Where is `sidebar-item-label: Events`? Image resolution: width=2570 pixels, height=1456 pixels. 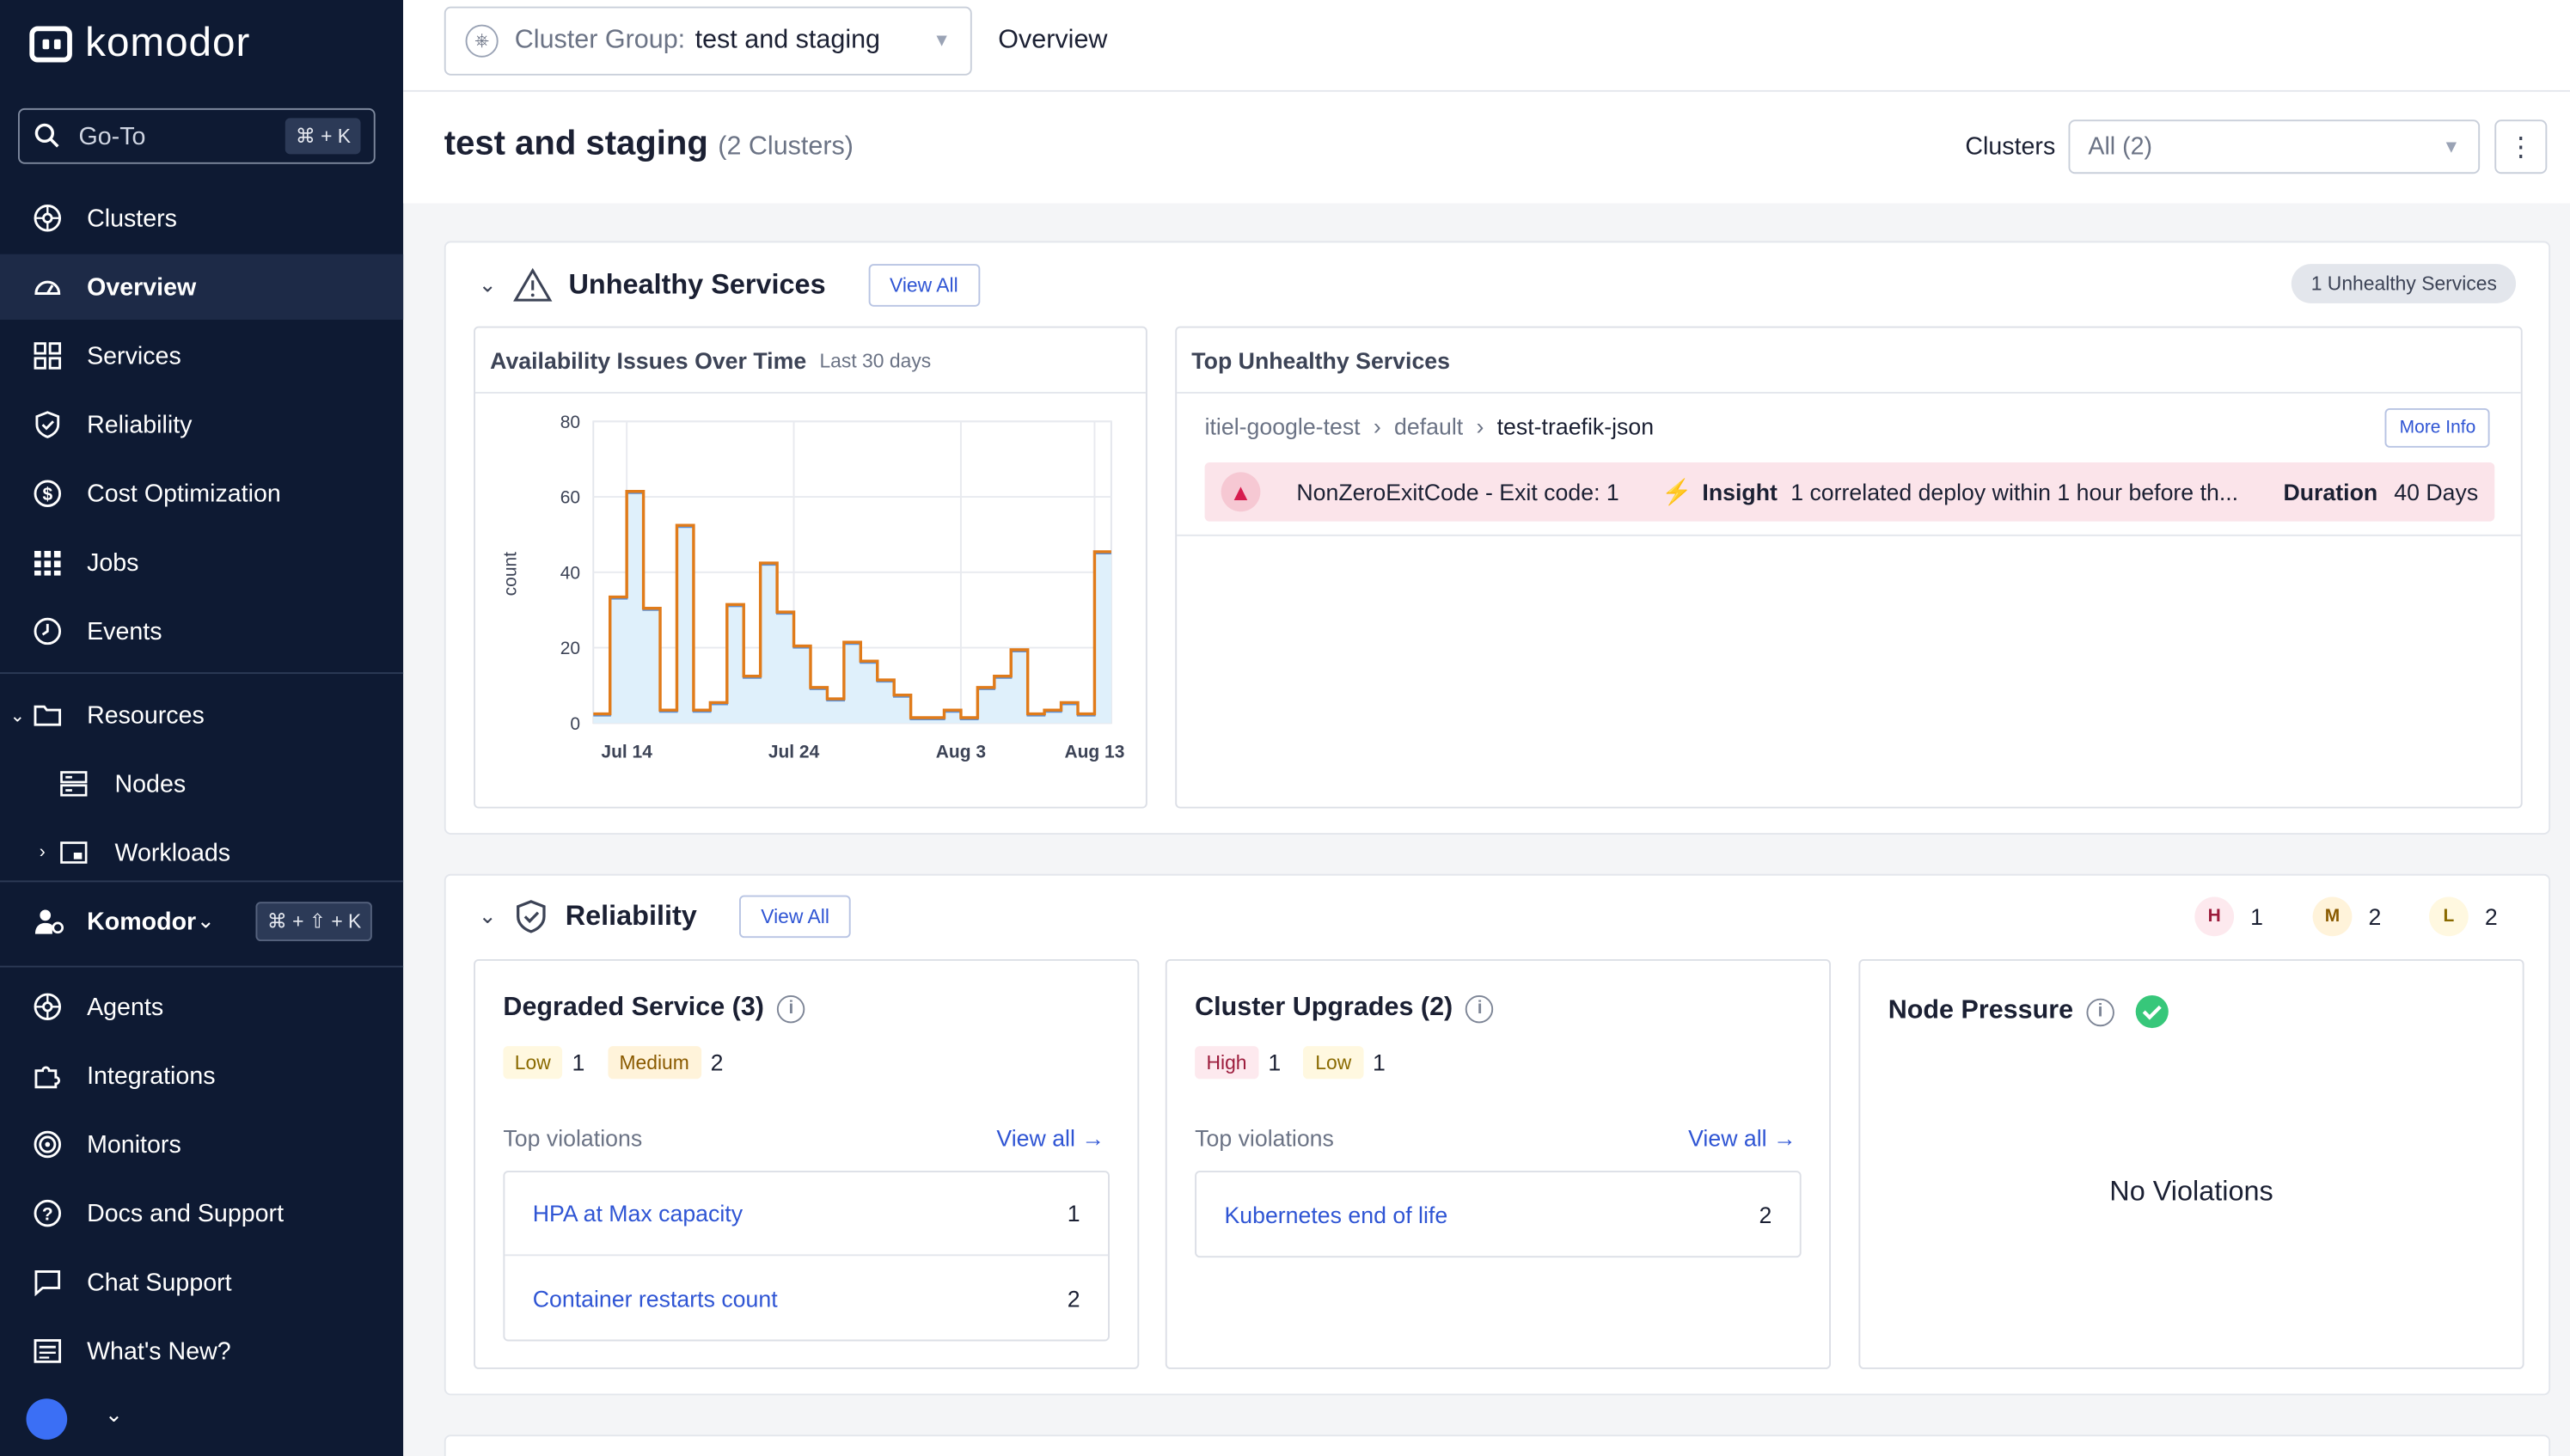 sidebar-item-label: Events is located at coordinates (124, 631).